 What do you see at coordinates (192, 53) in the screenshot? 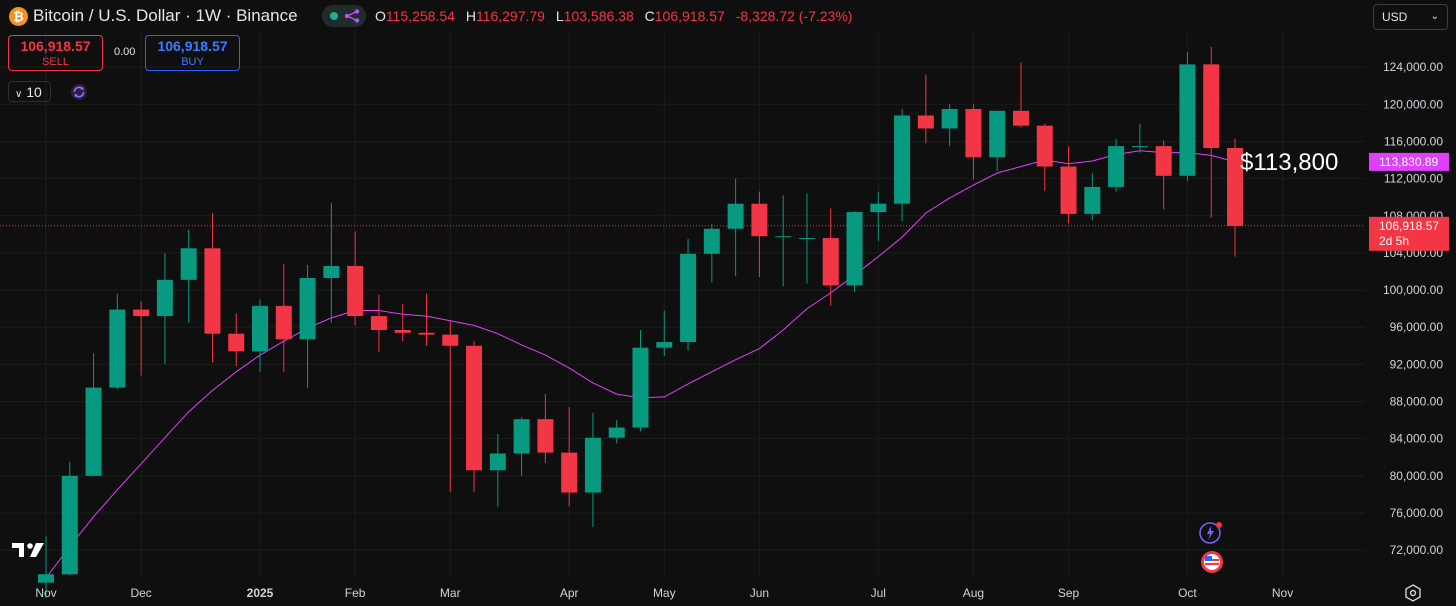
I see `buy-button: 106,918.57 BUY` at bounding box center [192, 53].